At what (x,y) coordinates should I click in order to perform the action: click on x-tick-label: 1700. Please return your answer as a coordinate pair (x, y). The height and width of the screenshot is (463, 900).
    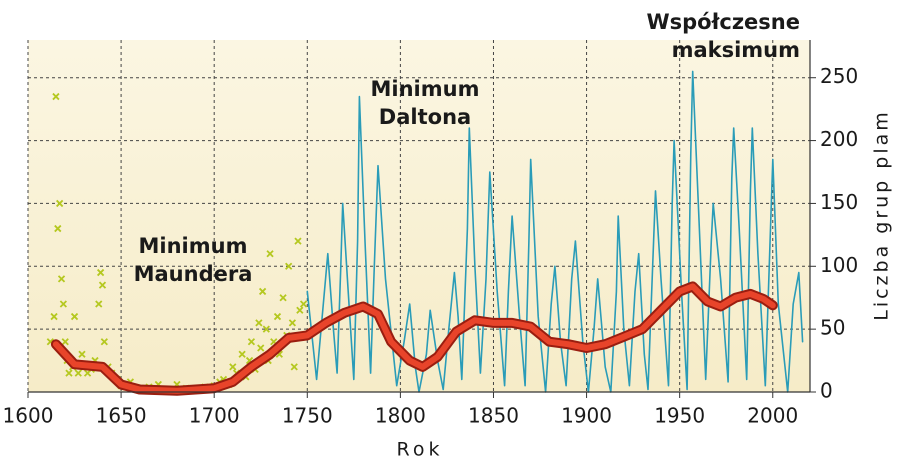
    Looking at the image, I should click on (214, 416).